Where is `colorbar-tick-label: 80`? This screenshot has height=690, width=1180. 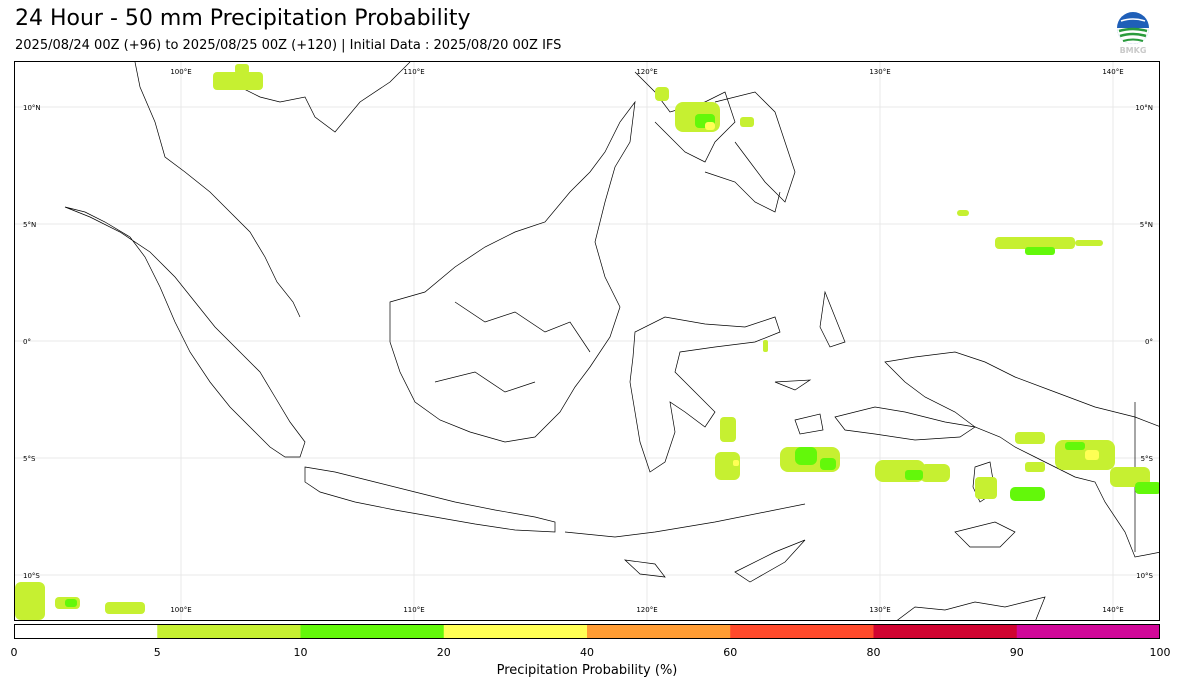
colorbar-tick-label: 80 is located at coordinates (873, 652).